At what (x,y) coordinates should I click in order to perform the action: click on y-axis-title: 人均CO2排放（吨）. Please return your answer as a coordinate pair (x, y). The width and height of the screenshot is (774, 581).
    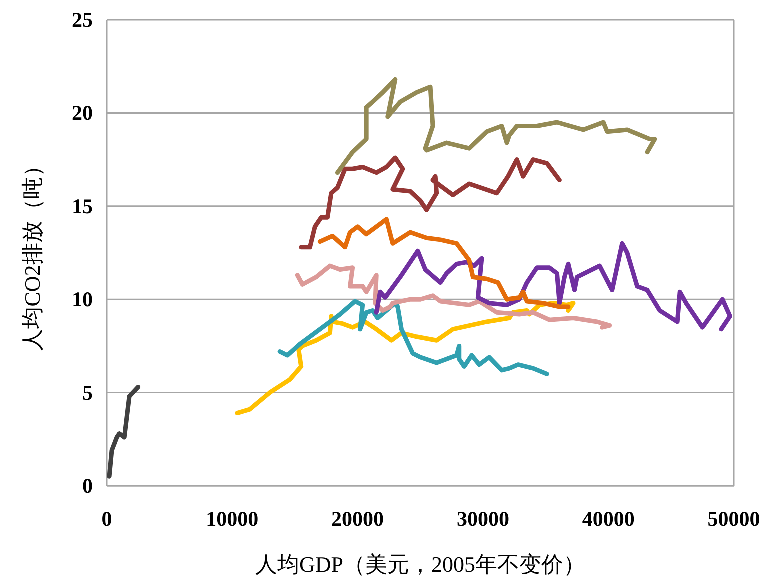
    Looking at the image, I should click on (32, 253).